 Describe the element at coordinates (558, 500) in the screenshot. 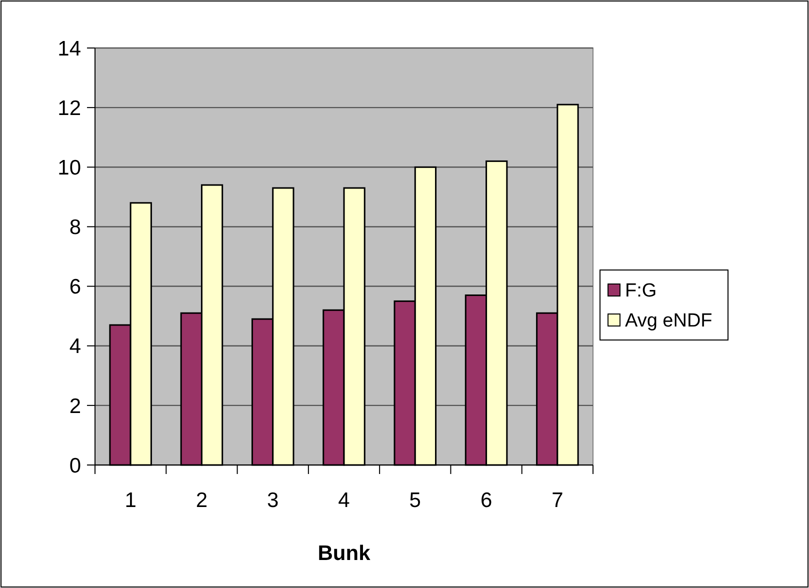

I see `x-tick-label: 7` at that location.